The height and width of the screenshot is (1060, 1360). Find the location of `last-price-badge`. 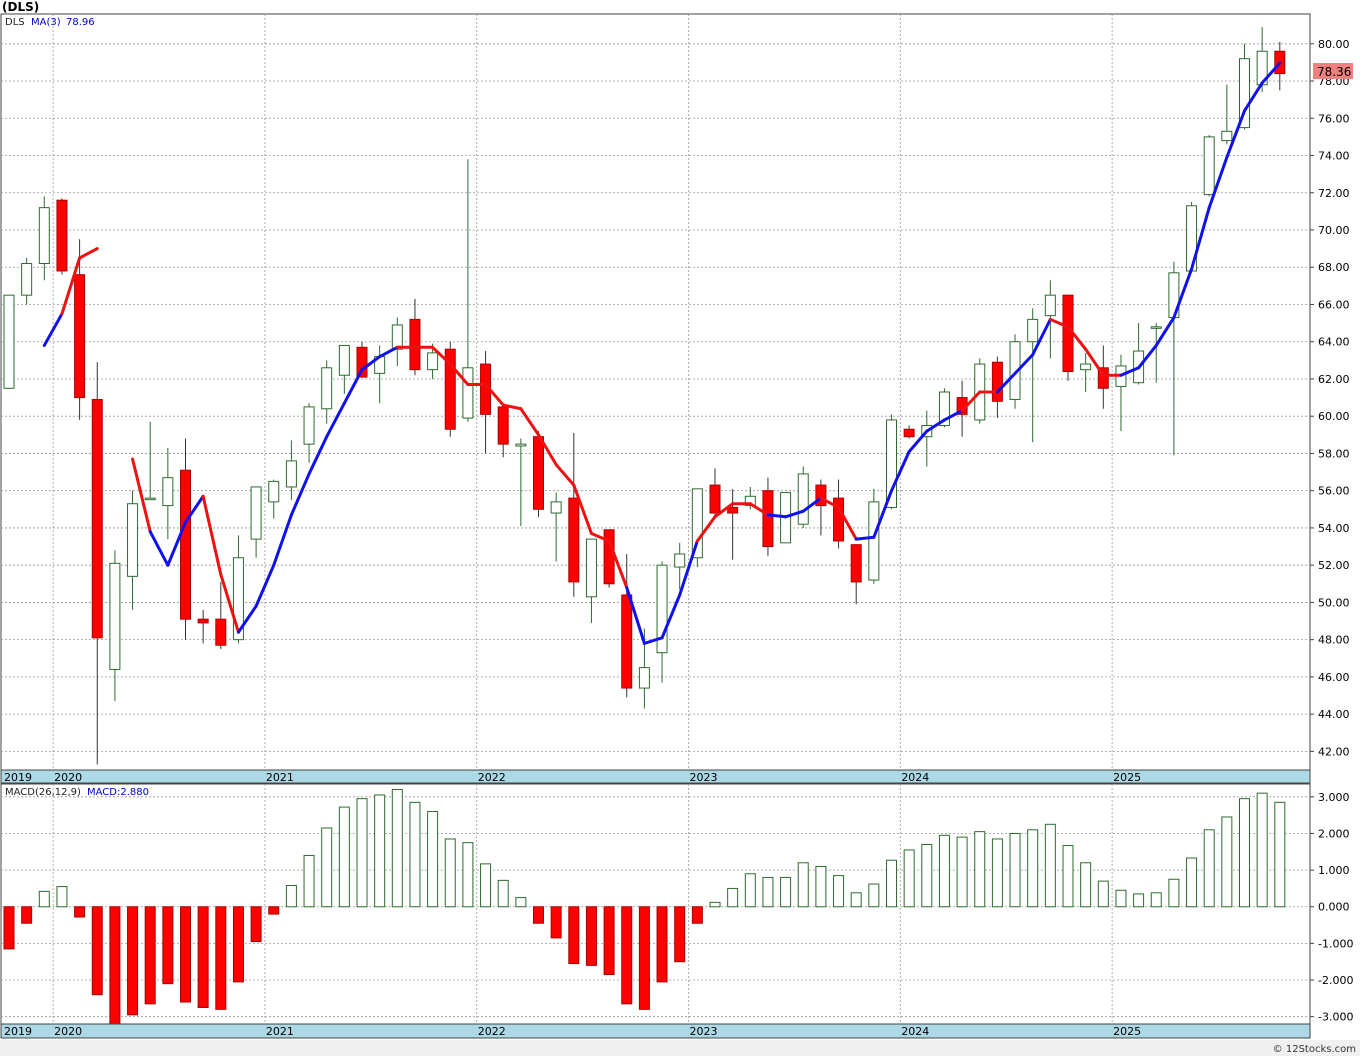

last-price-badge is located at coordinates (1333, 71).